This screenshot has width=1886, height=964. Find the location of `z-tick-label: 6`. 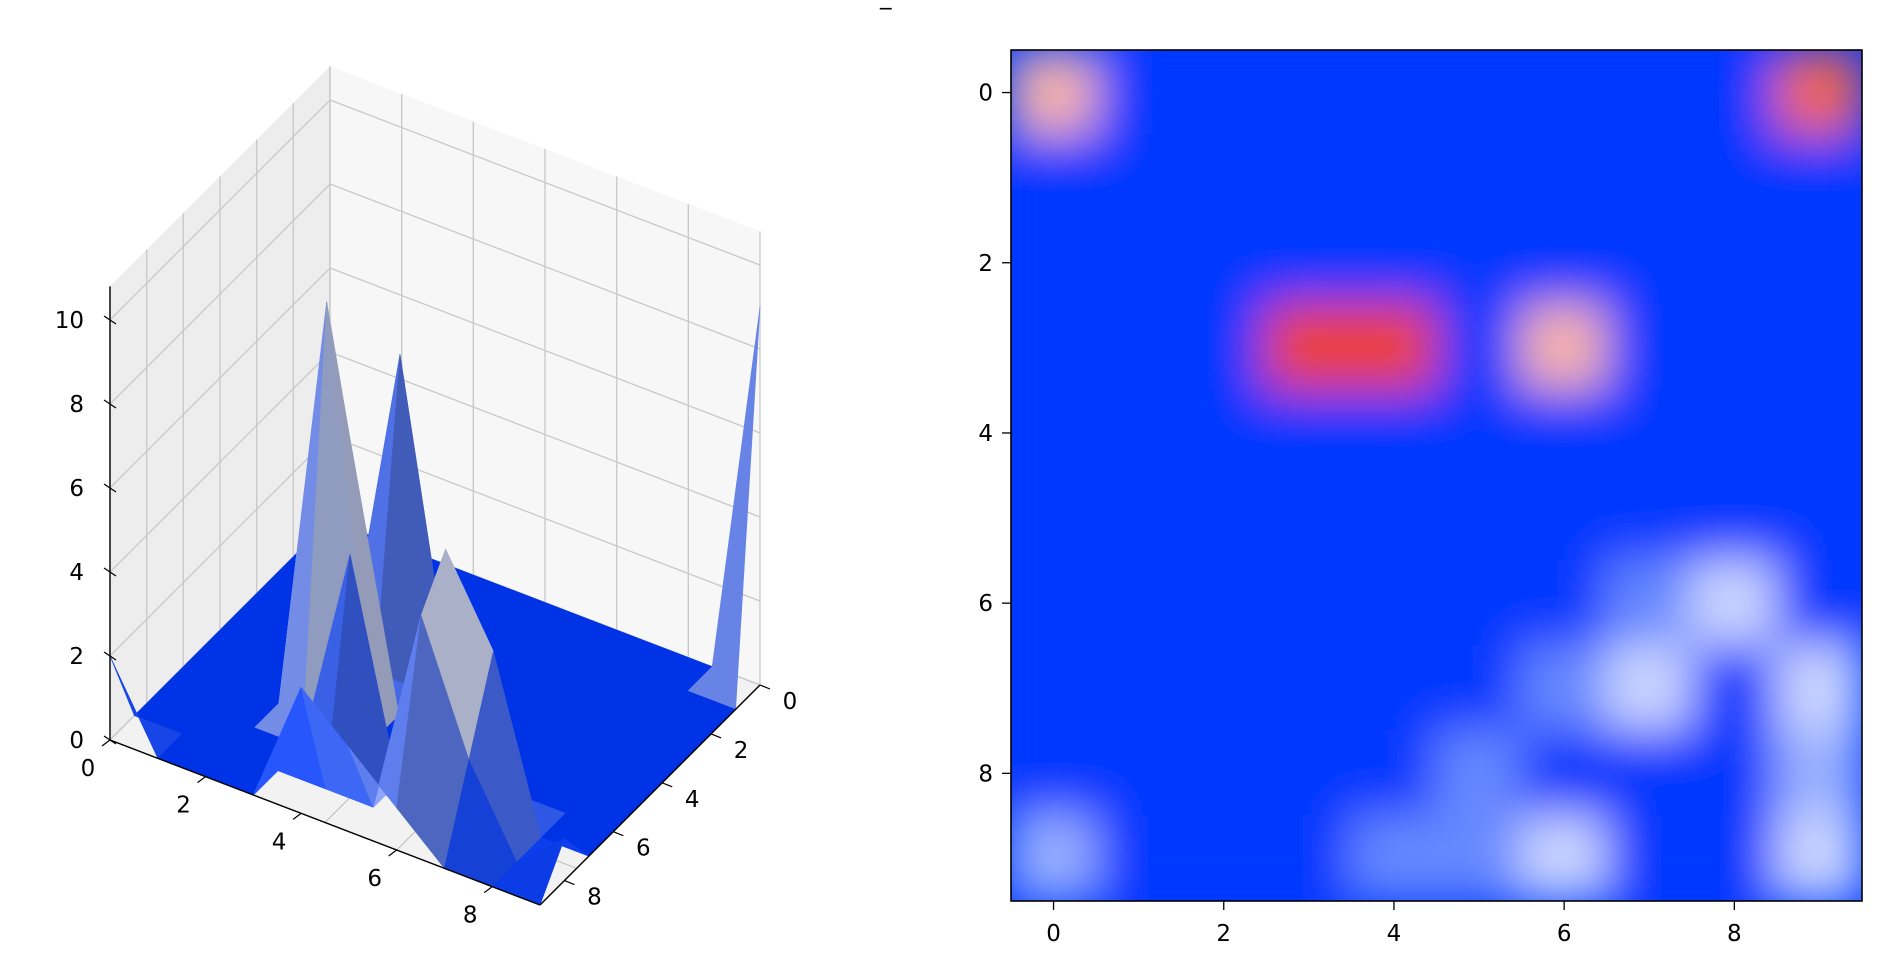

z-tick-label: 6 is located at coordinates (76, 489).